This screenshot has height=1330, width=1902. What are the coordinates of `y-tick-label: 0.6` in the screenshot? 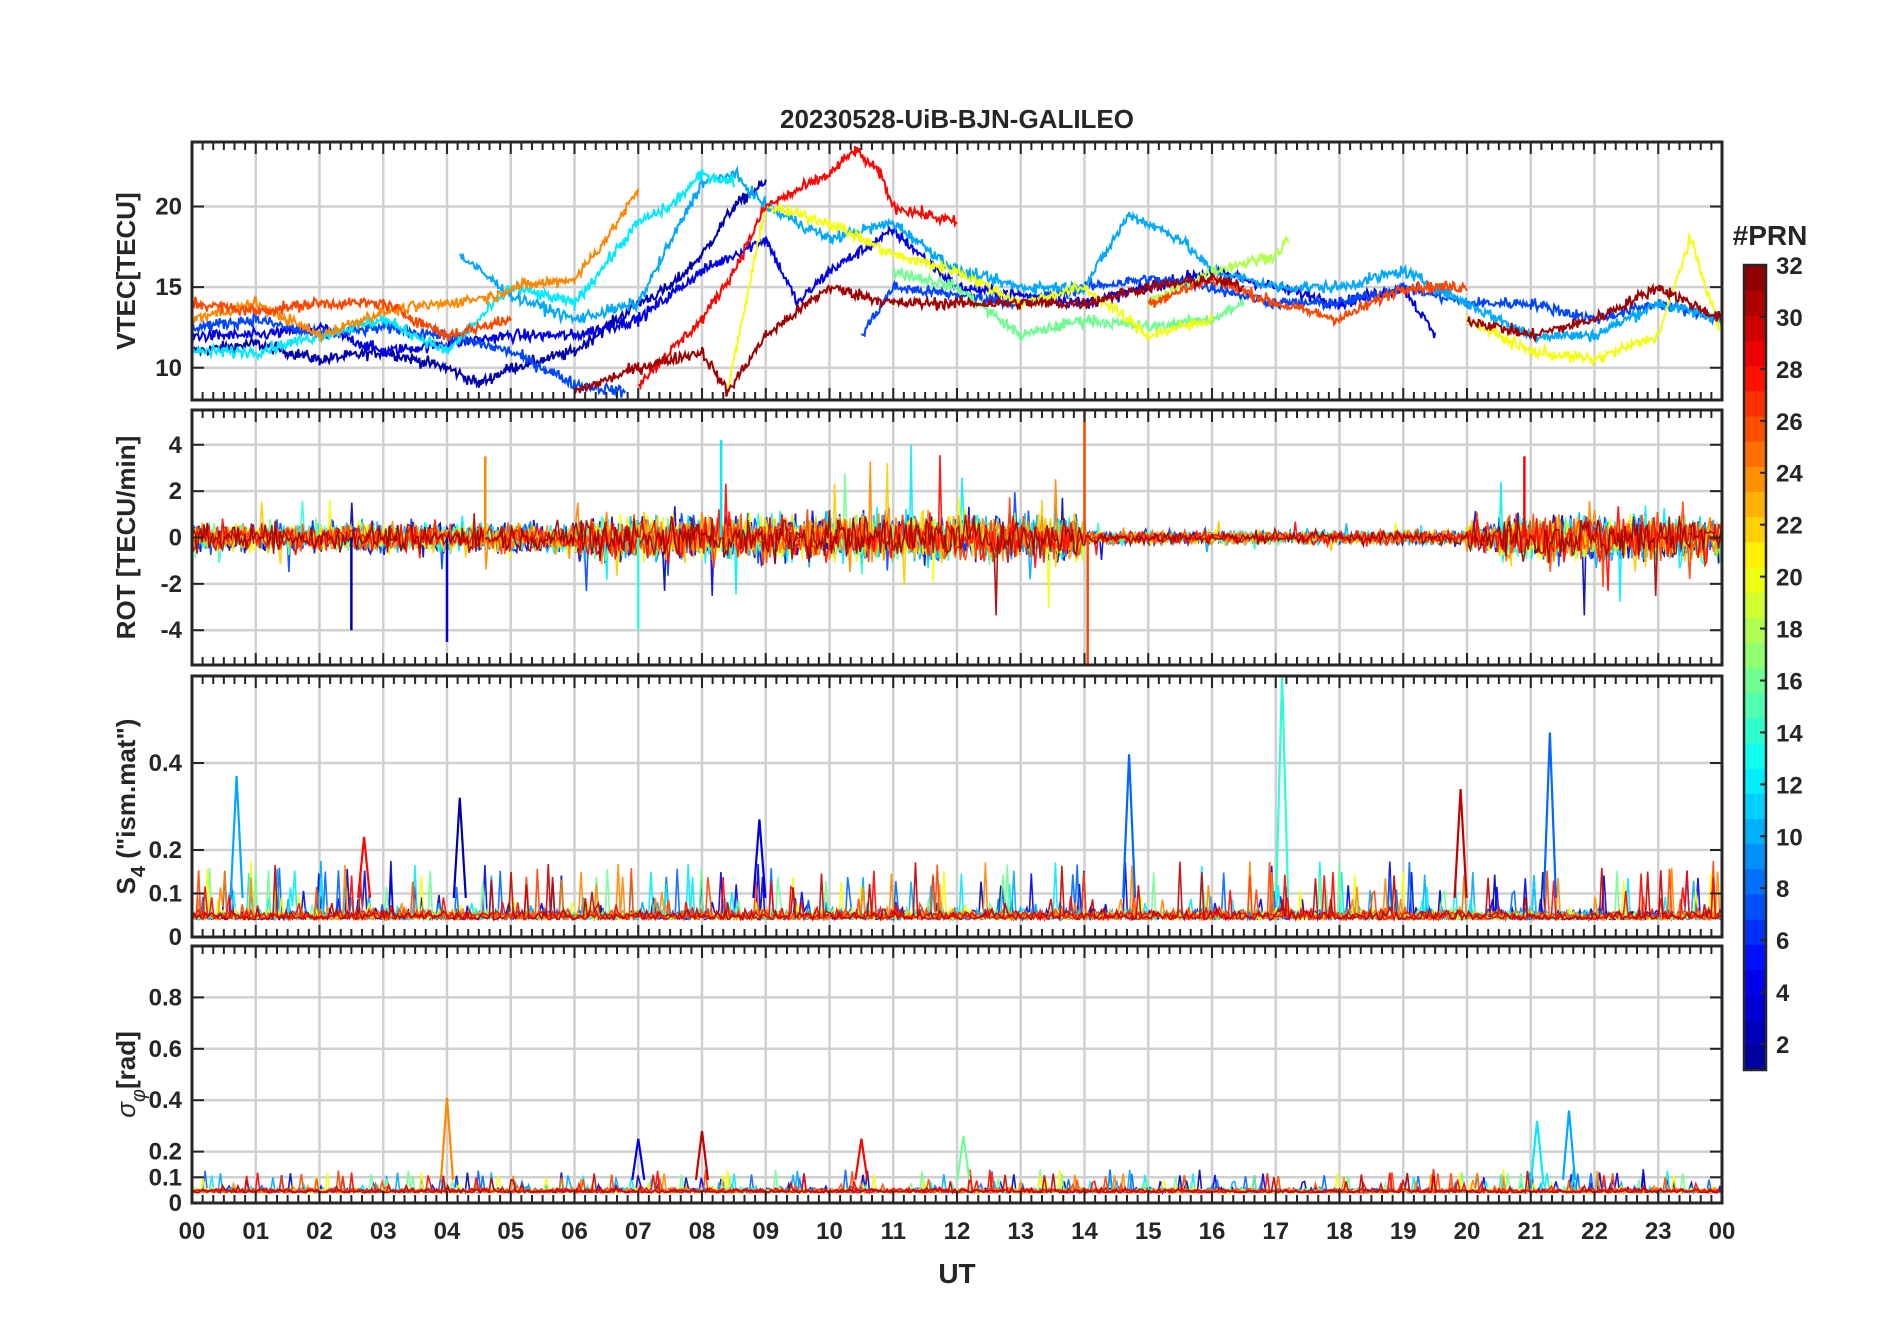 It's located at (165, 1049).